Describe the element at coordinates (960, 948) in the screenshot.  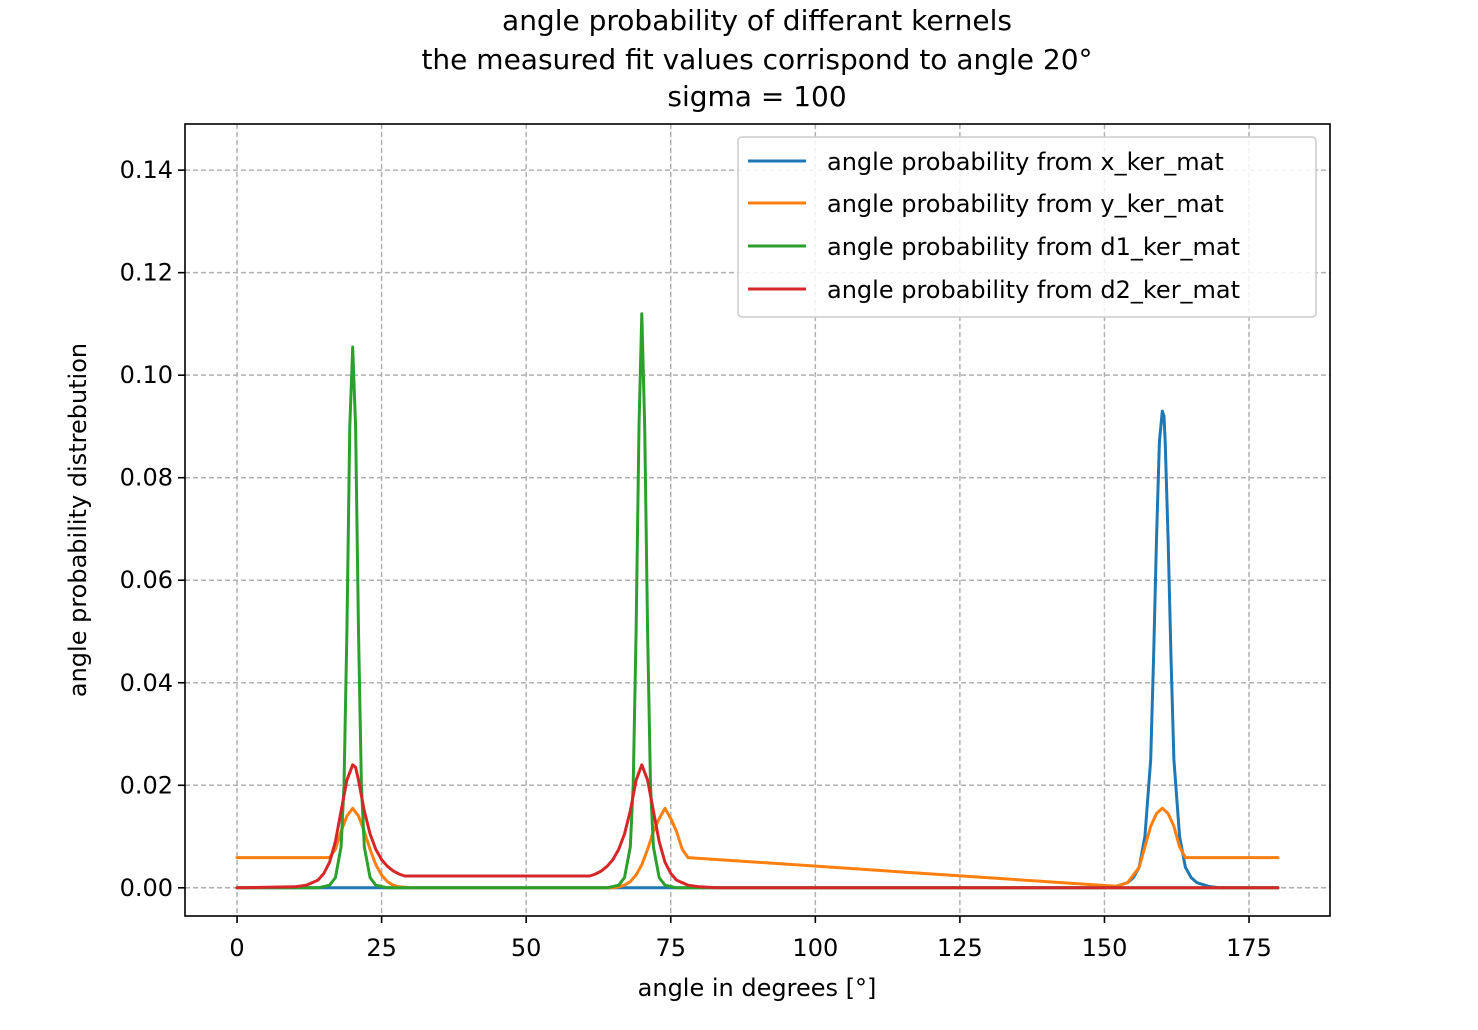
I see `x-tick-label: 125` at that location.